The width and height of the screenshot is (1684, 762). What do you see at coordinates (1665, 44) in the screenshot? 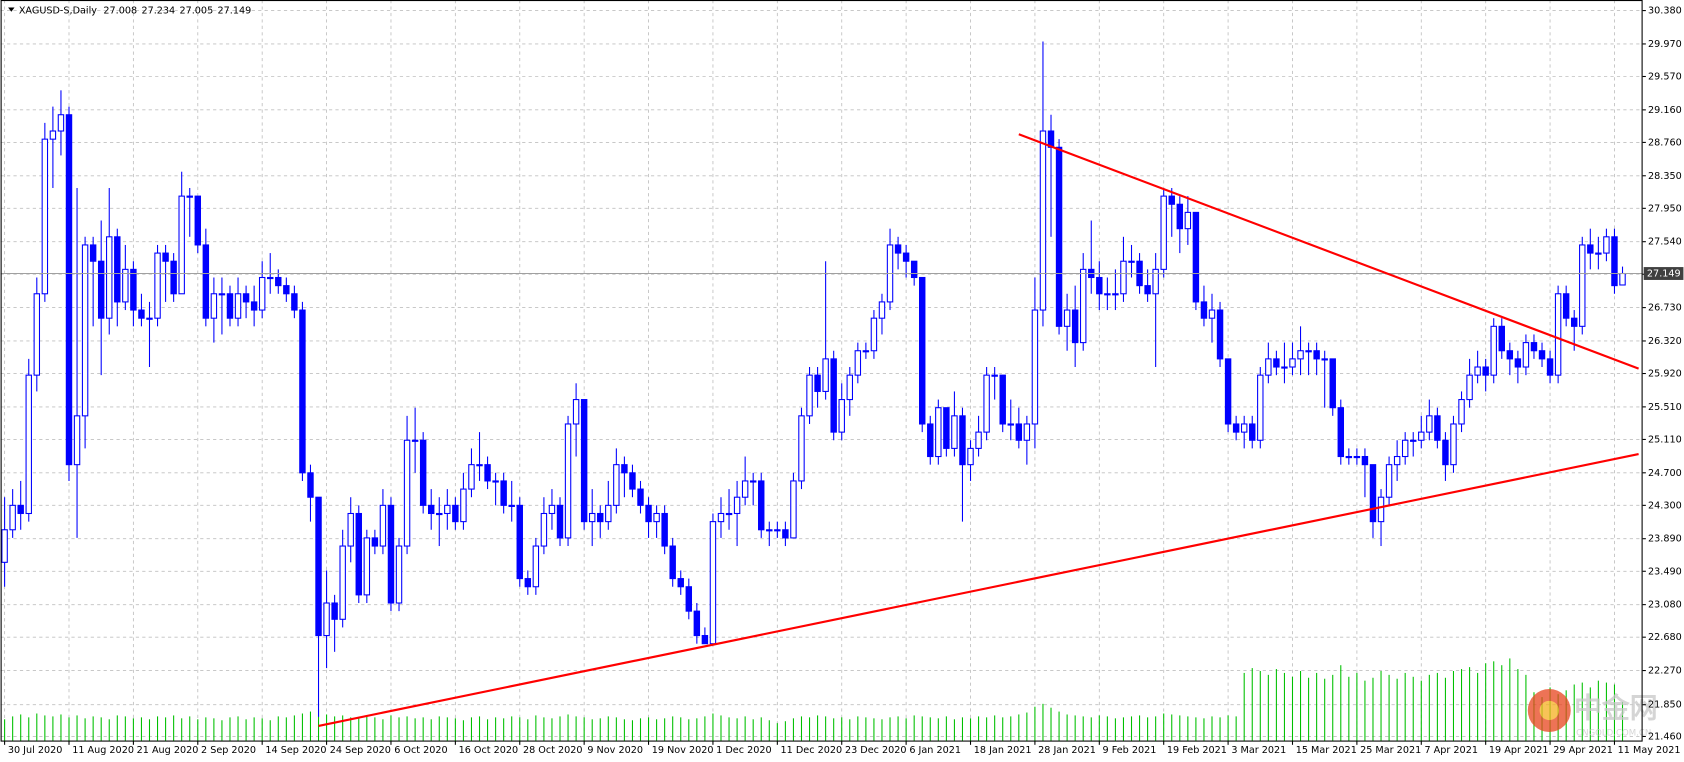
I see `y-tick-label: 29.970` at bounding box center [1665, 44].